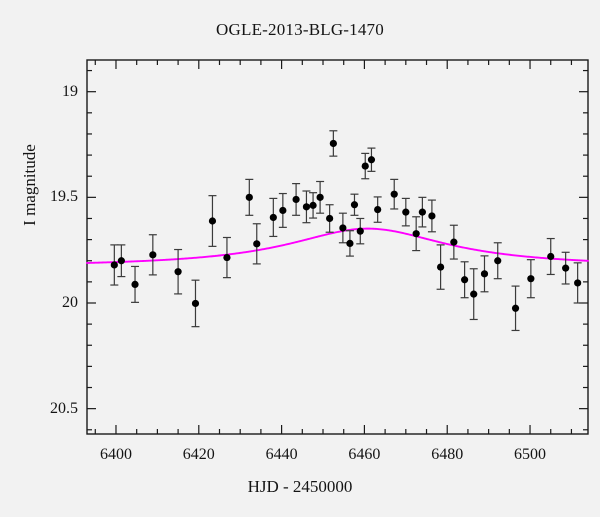 This screenshot has width=600, height=517. Describe the element at coordinates (70, 302) in the screenshot. I see `y-tick-label: 20` at that location.